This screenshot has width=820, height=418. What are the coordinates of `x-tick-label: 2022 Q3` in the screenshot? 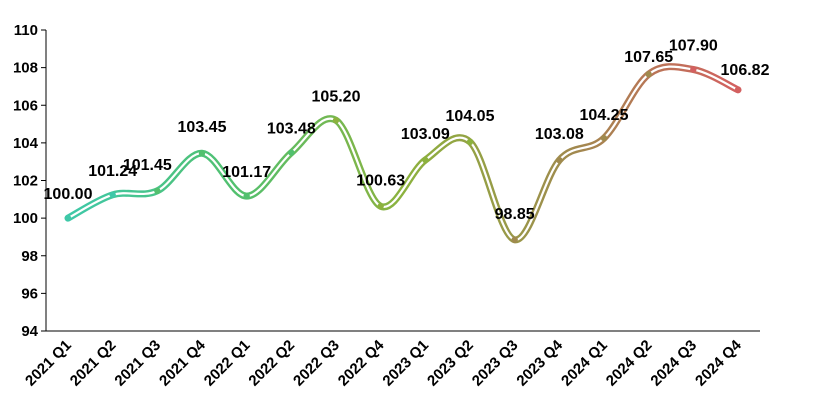 It's located at (316, 363).